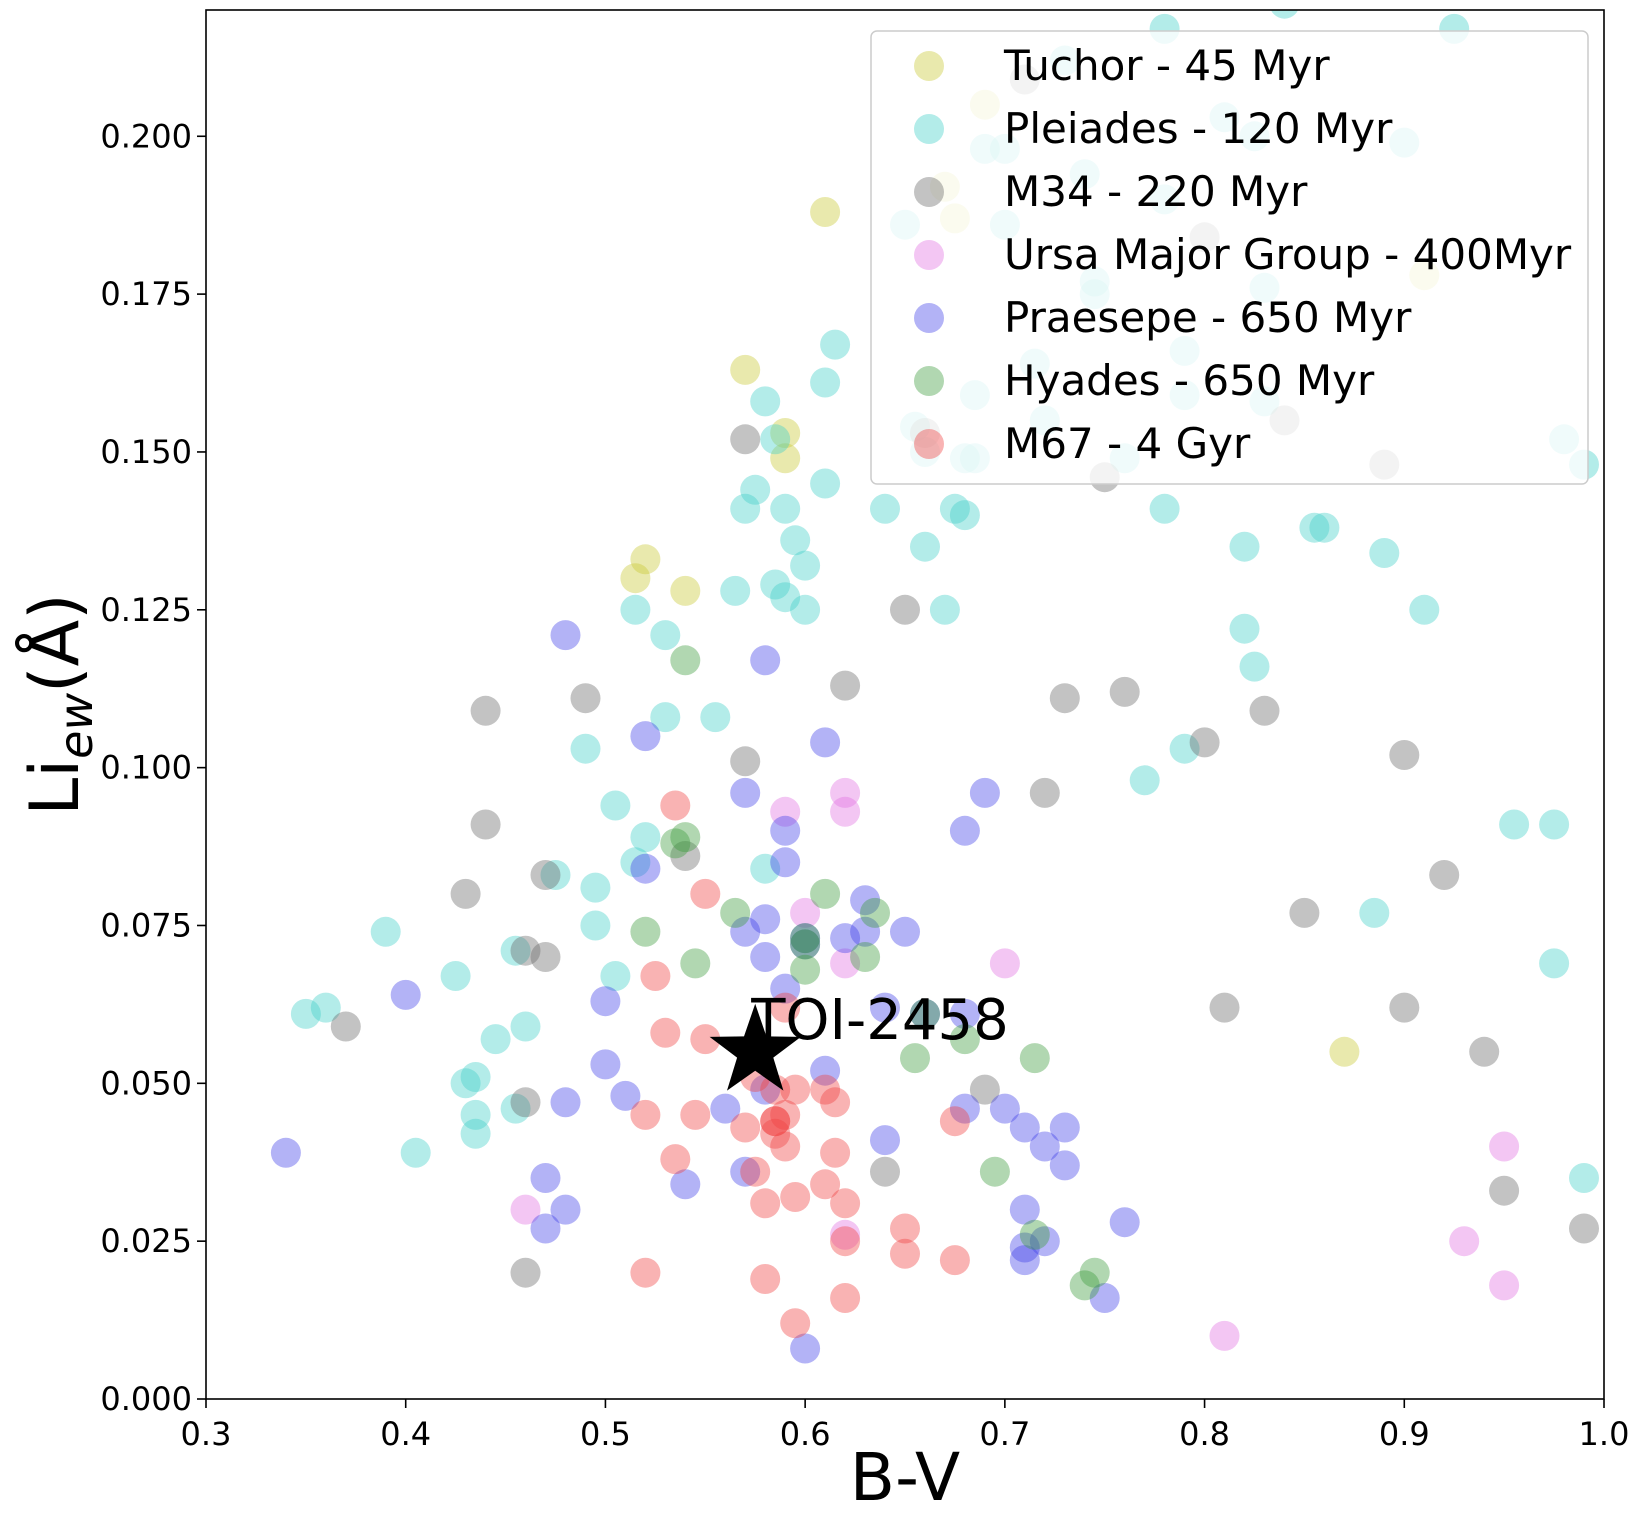 This screenshot has height=1522, width=1638. I want to click on toi-2458-label: TOI-2458, so click(879, 1020).